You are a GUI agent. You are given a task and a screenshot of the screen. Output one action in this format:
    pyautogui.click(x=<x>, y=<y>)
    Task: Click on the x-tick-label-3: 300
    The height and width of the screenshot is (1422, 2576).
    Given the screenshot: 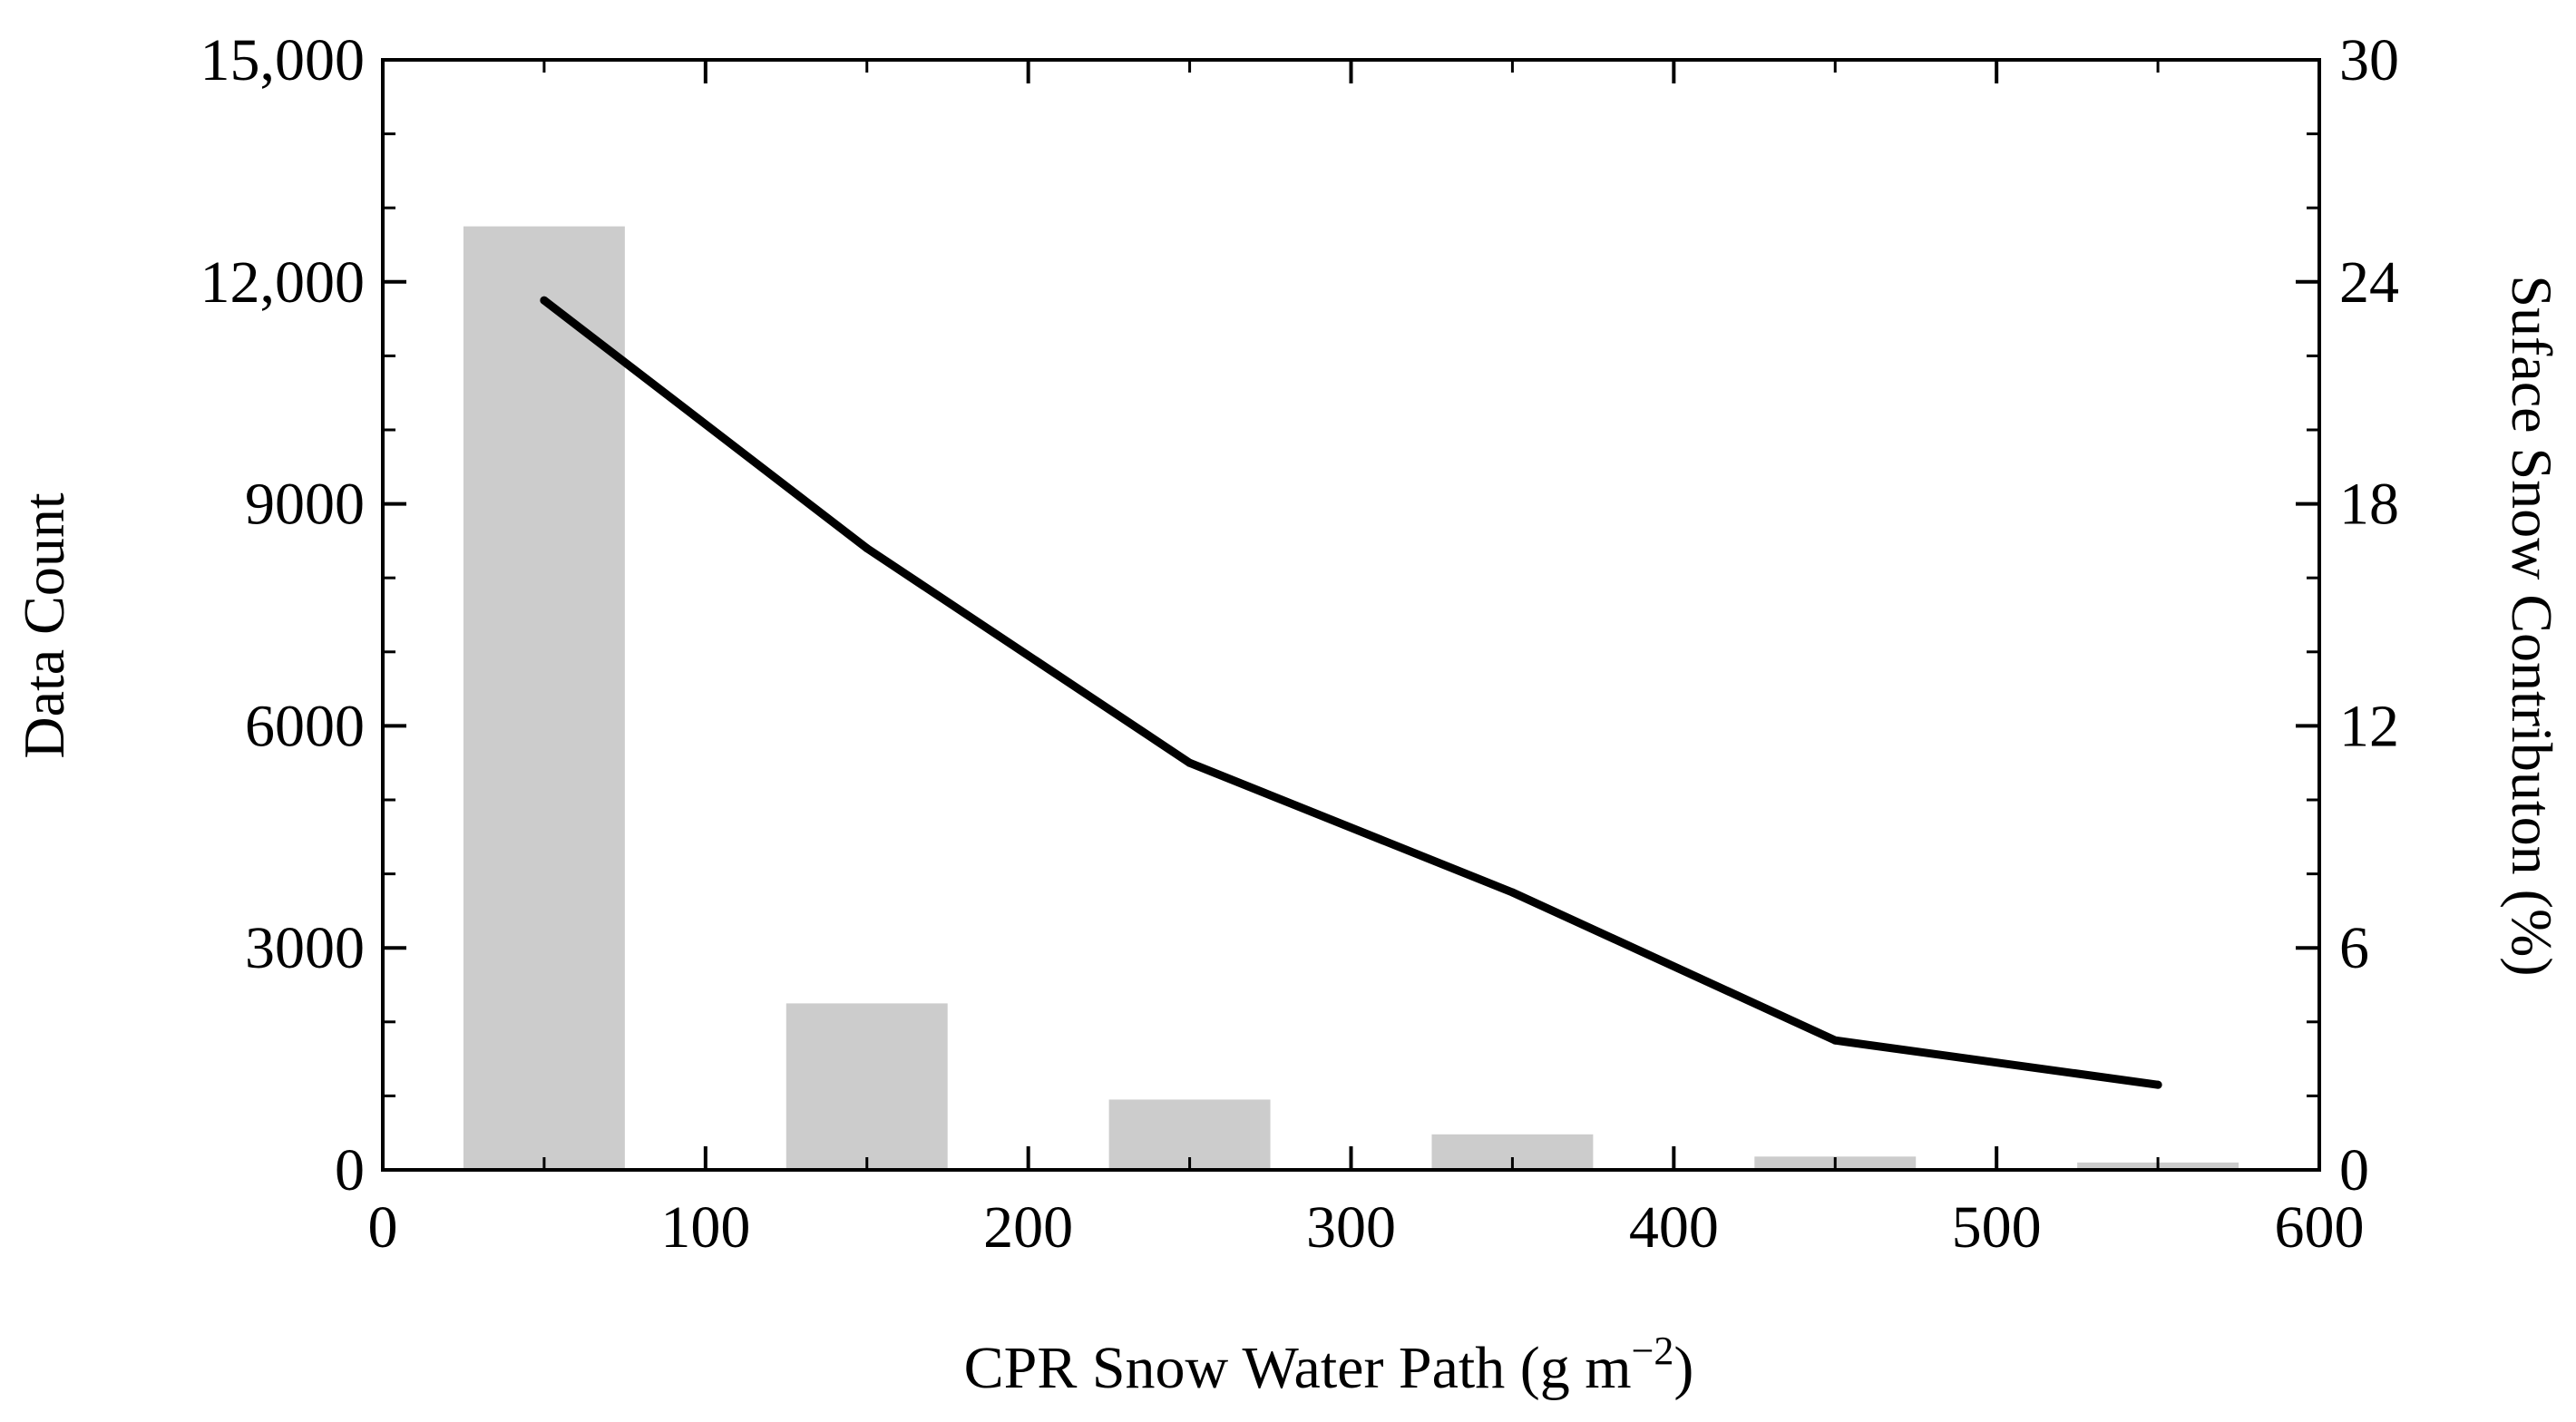 What is the action you would take?
    pyautogui.click(x=1351, y=1227)
    